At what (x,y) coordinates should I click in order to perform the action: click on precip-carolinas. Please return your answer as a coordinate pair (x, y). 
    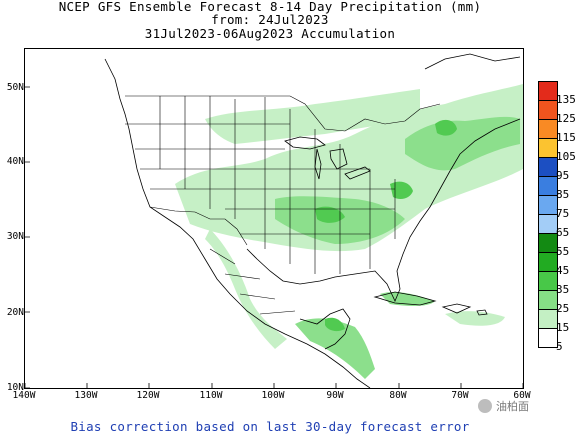
    Looking at the image, I should click on (401, 190).